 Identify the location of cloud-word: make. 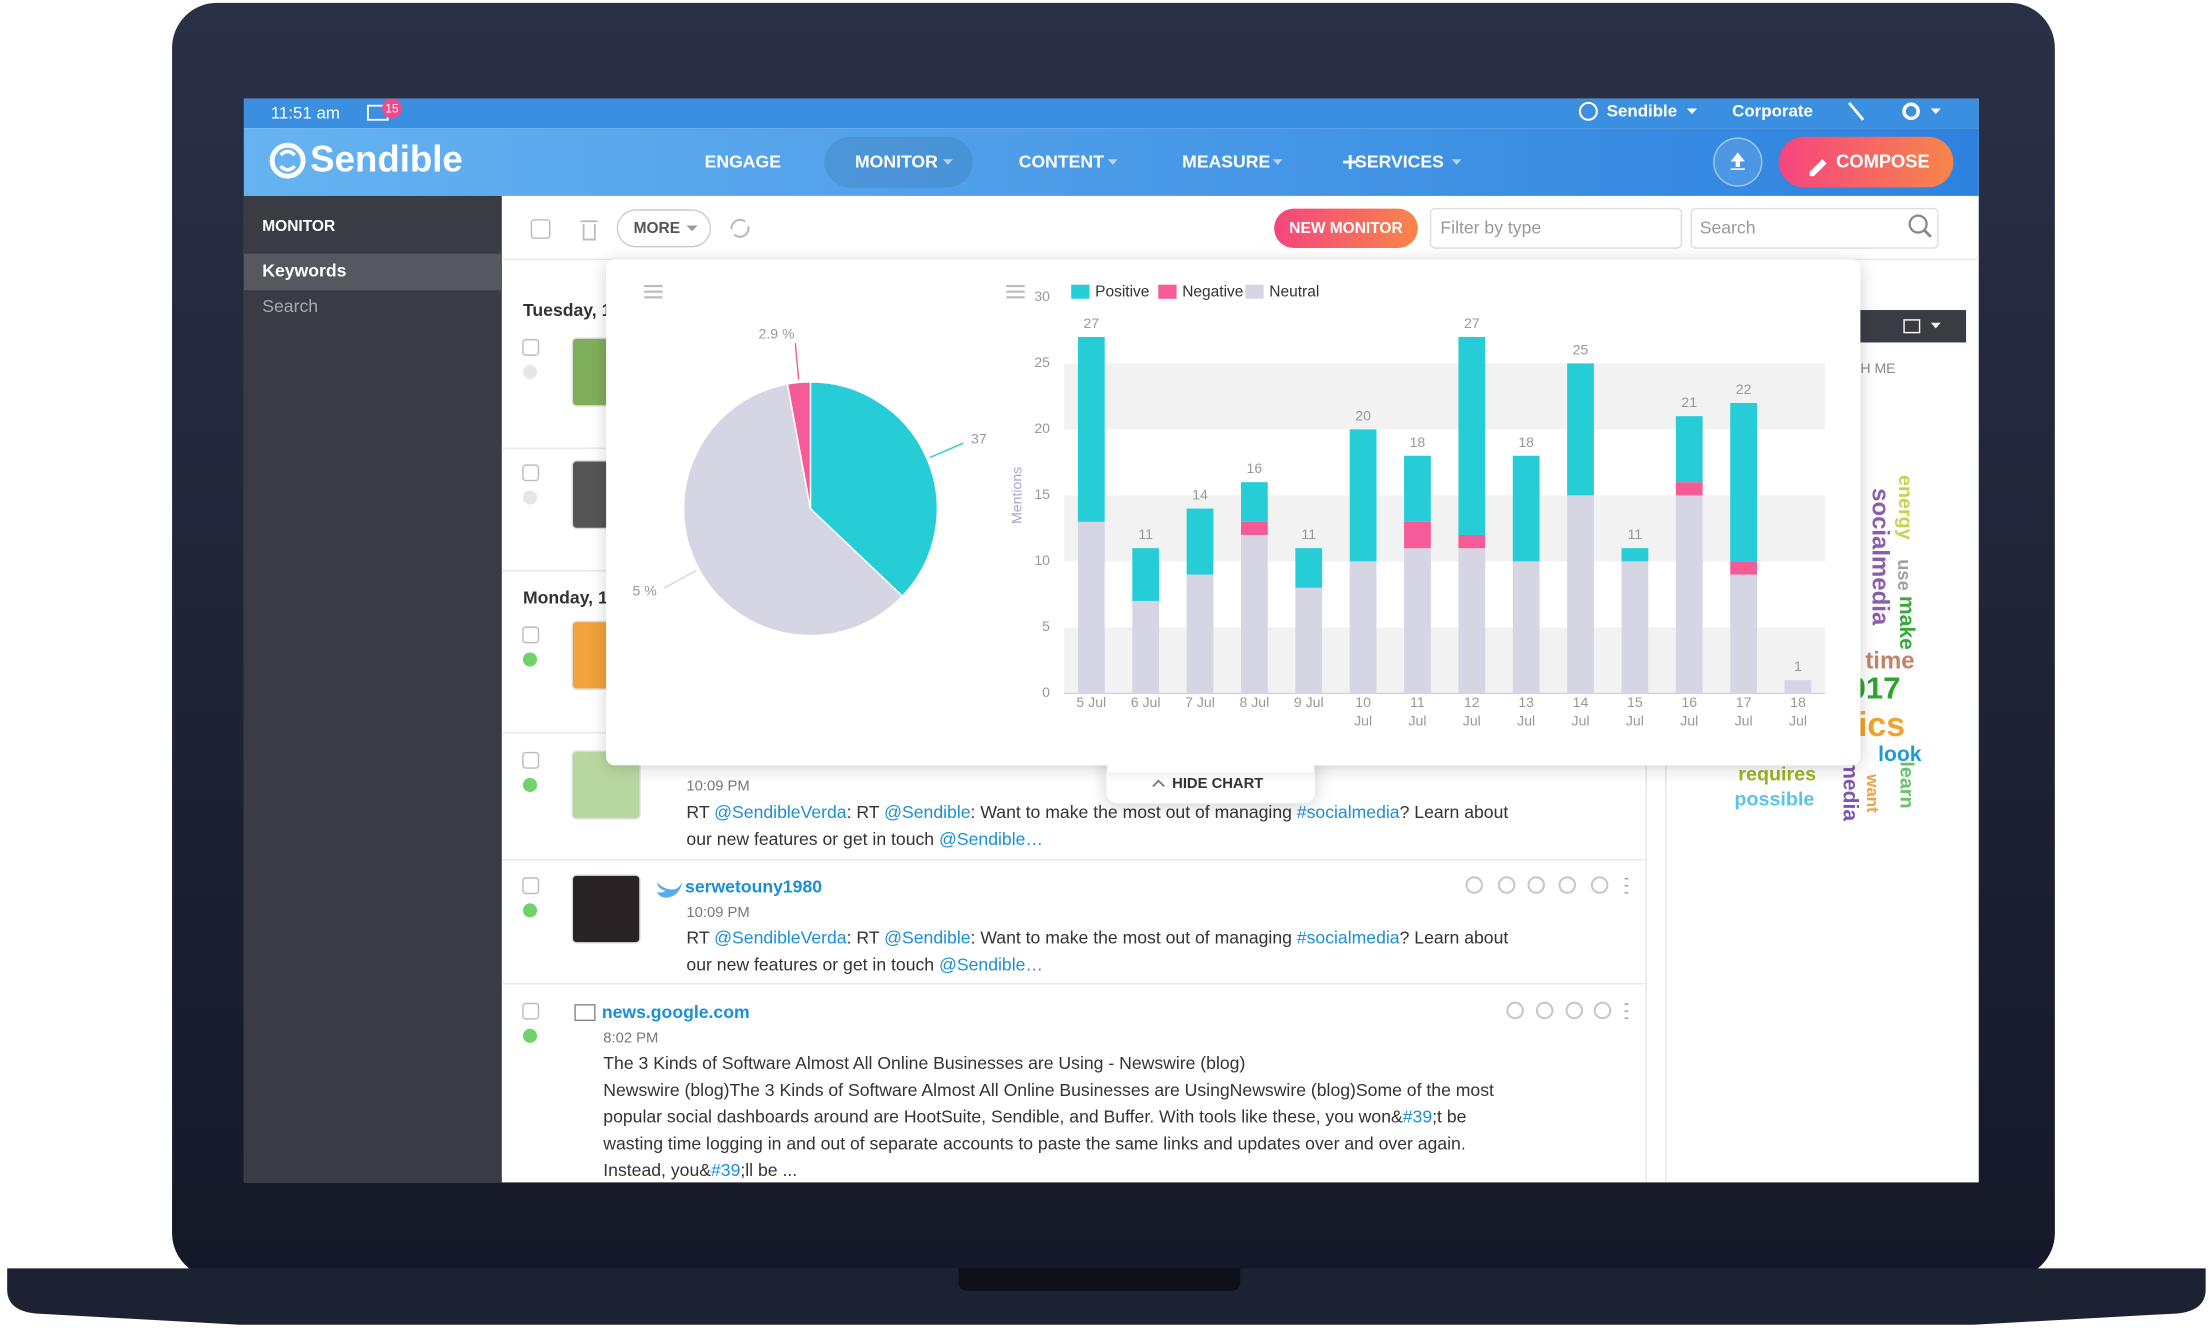
(1906, 623).